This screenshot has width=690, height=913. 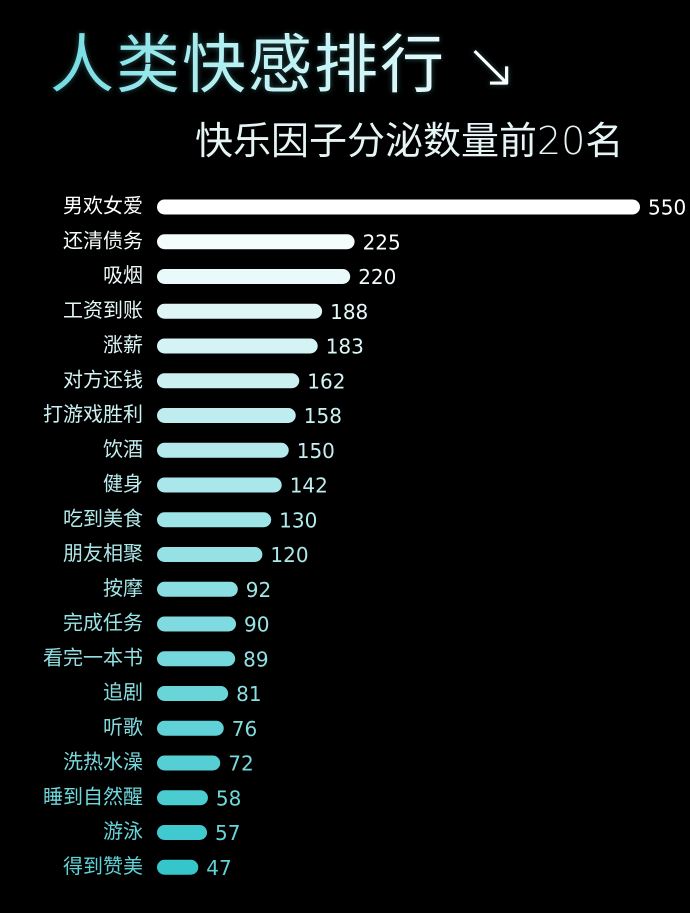 What do you see at coordinates (227, 833) in the screenshot?
I see `value-label: 57` at bounding box center [227, 833].